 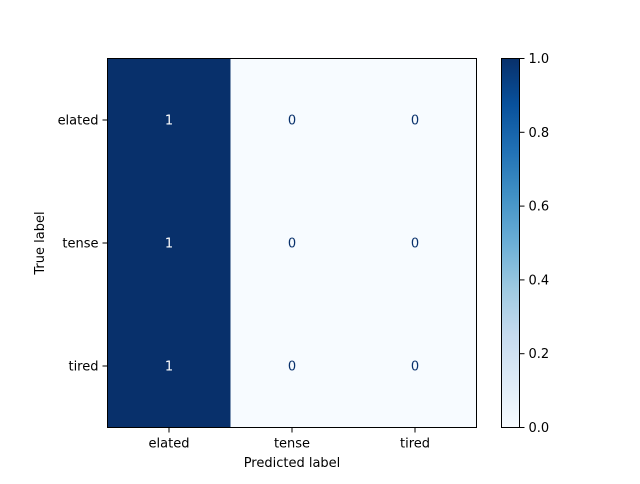 I want to click on colorbar: 0.0 0.2 0.4 0.6 0.8 1.0, so click(x=525, y=244).